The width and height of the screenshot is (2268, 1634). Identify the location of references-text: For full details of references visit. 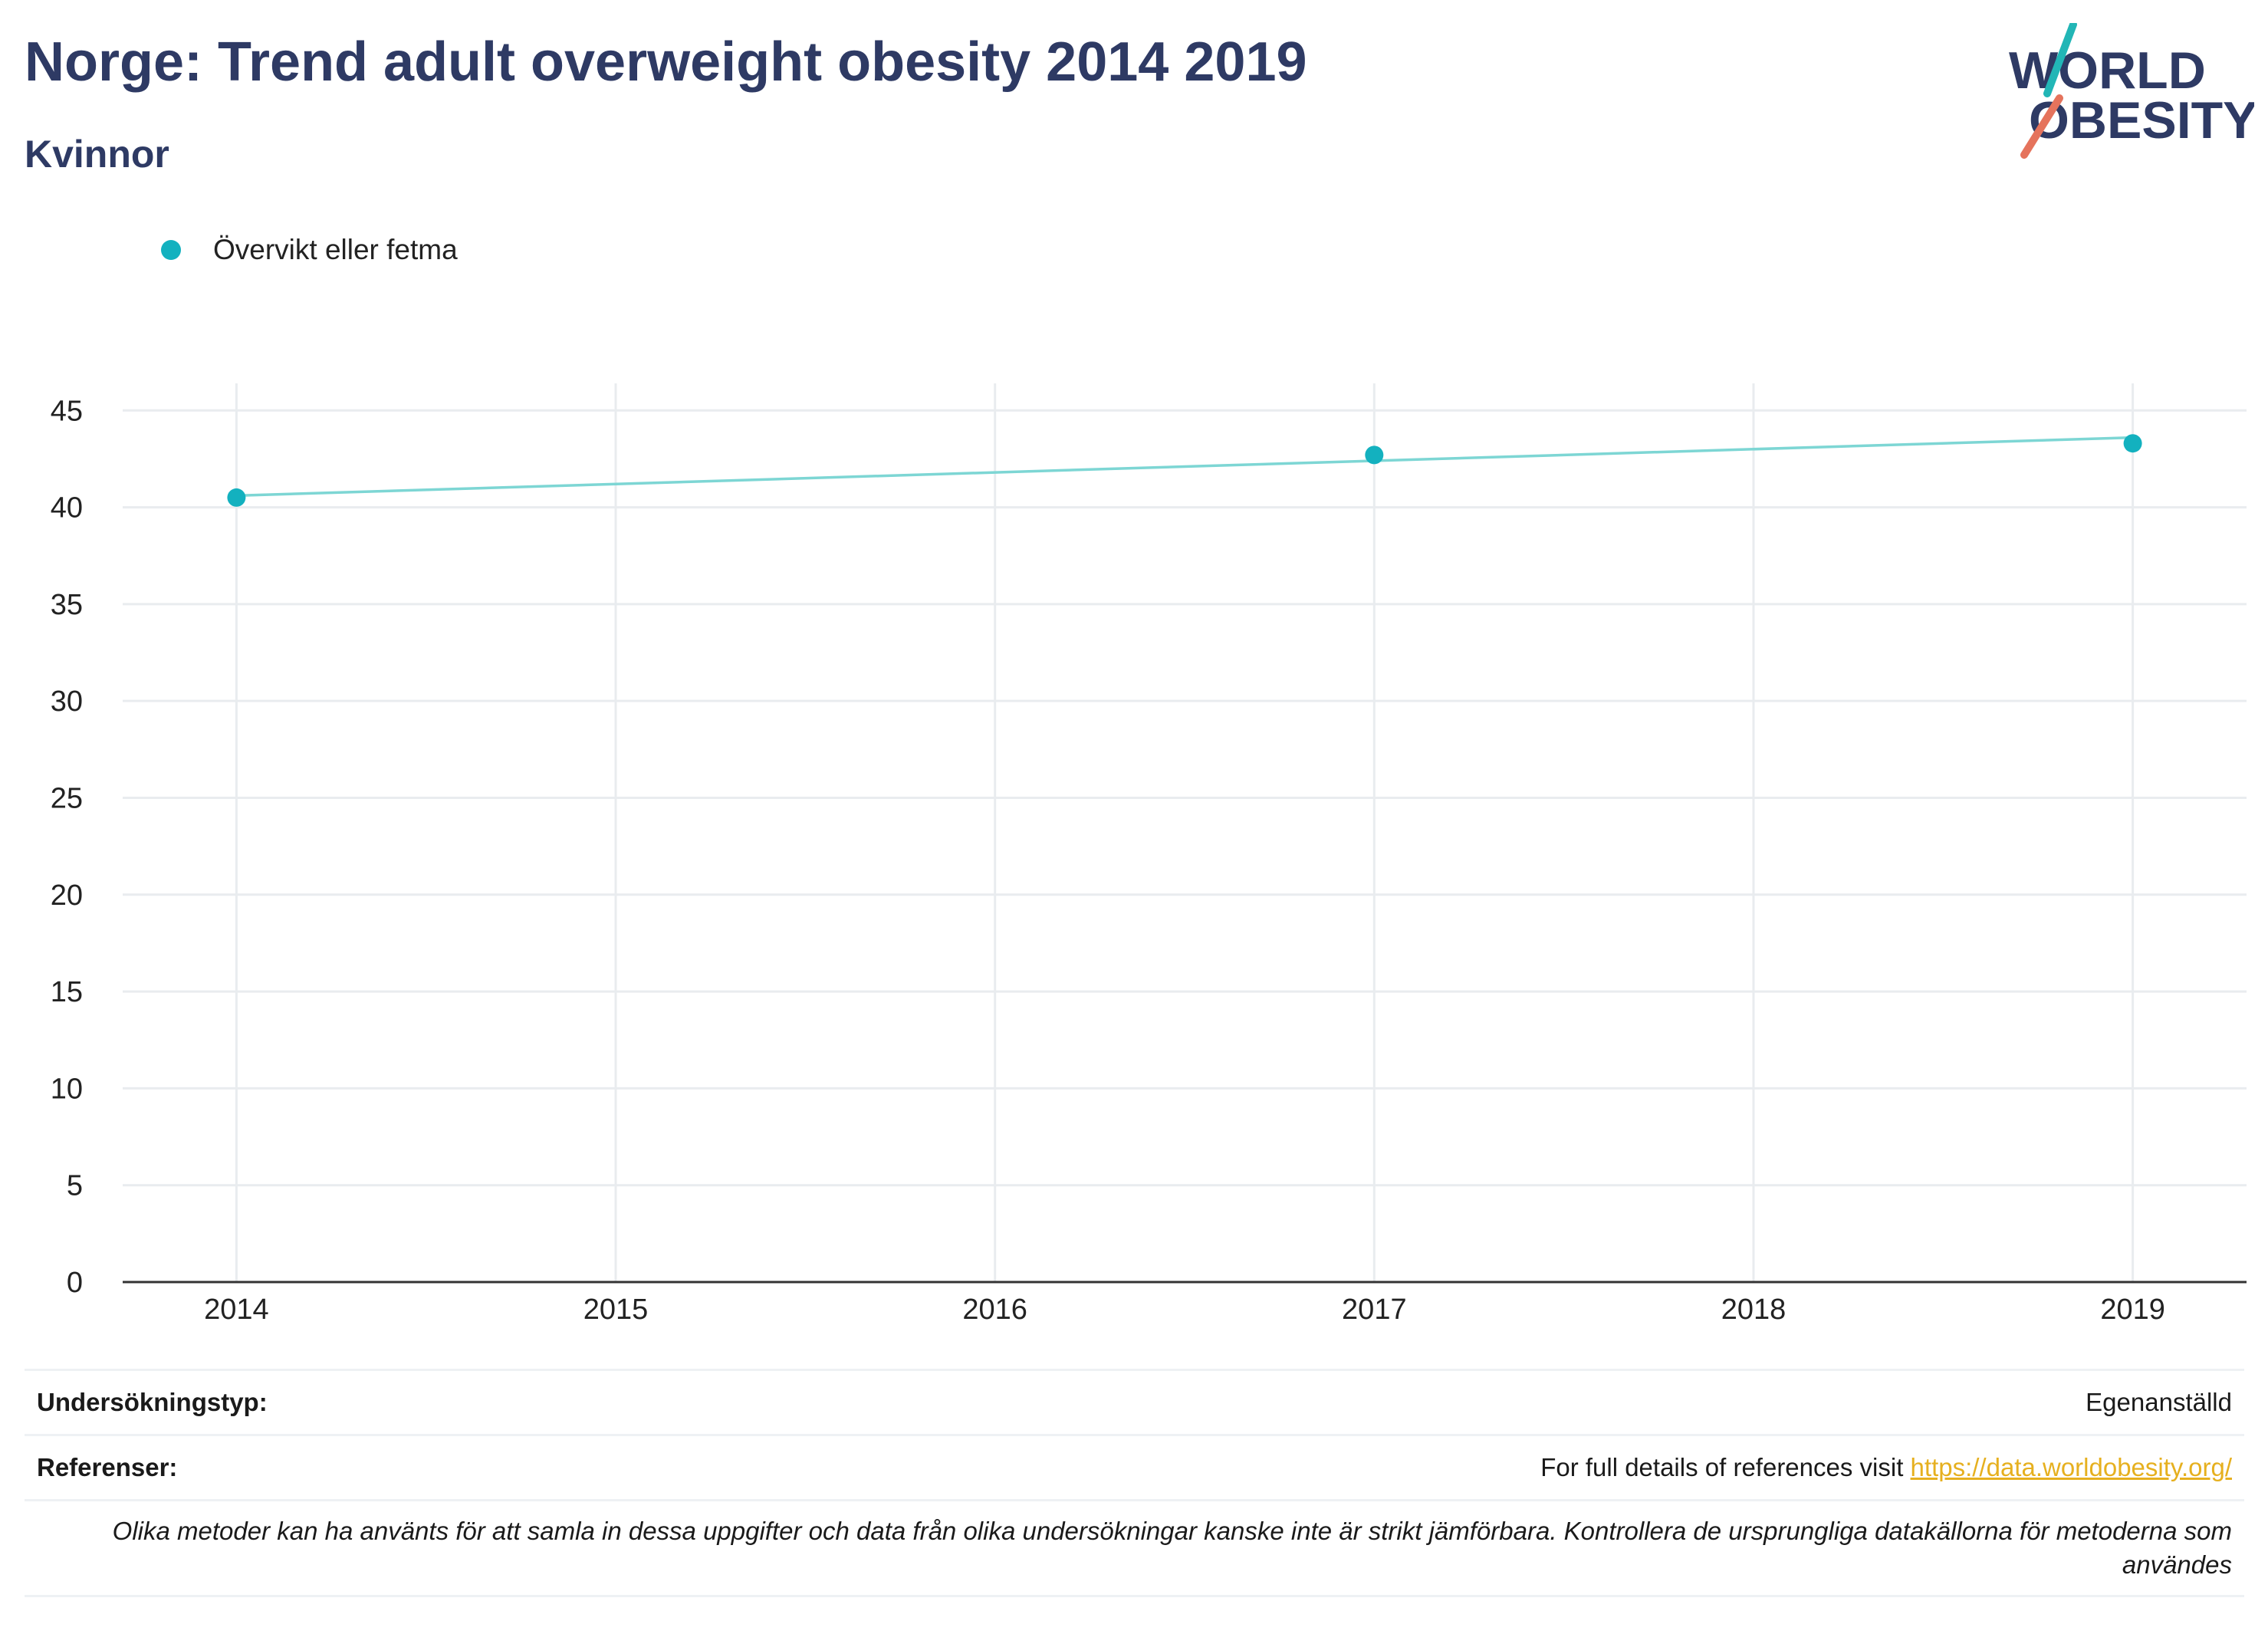
(1725, 1467).